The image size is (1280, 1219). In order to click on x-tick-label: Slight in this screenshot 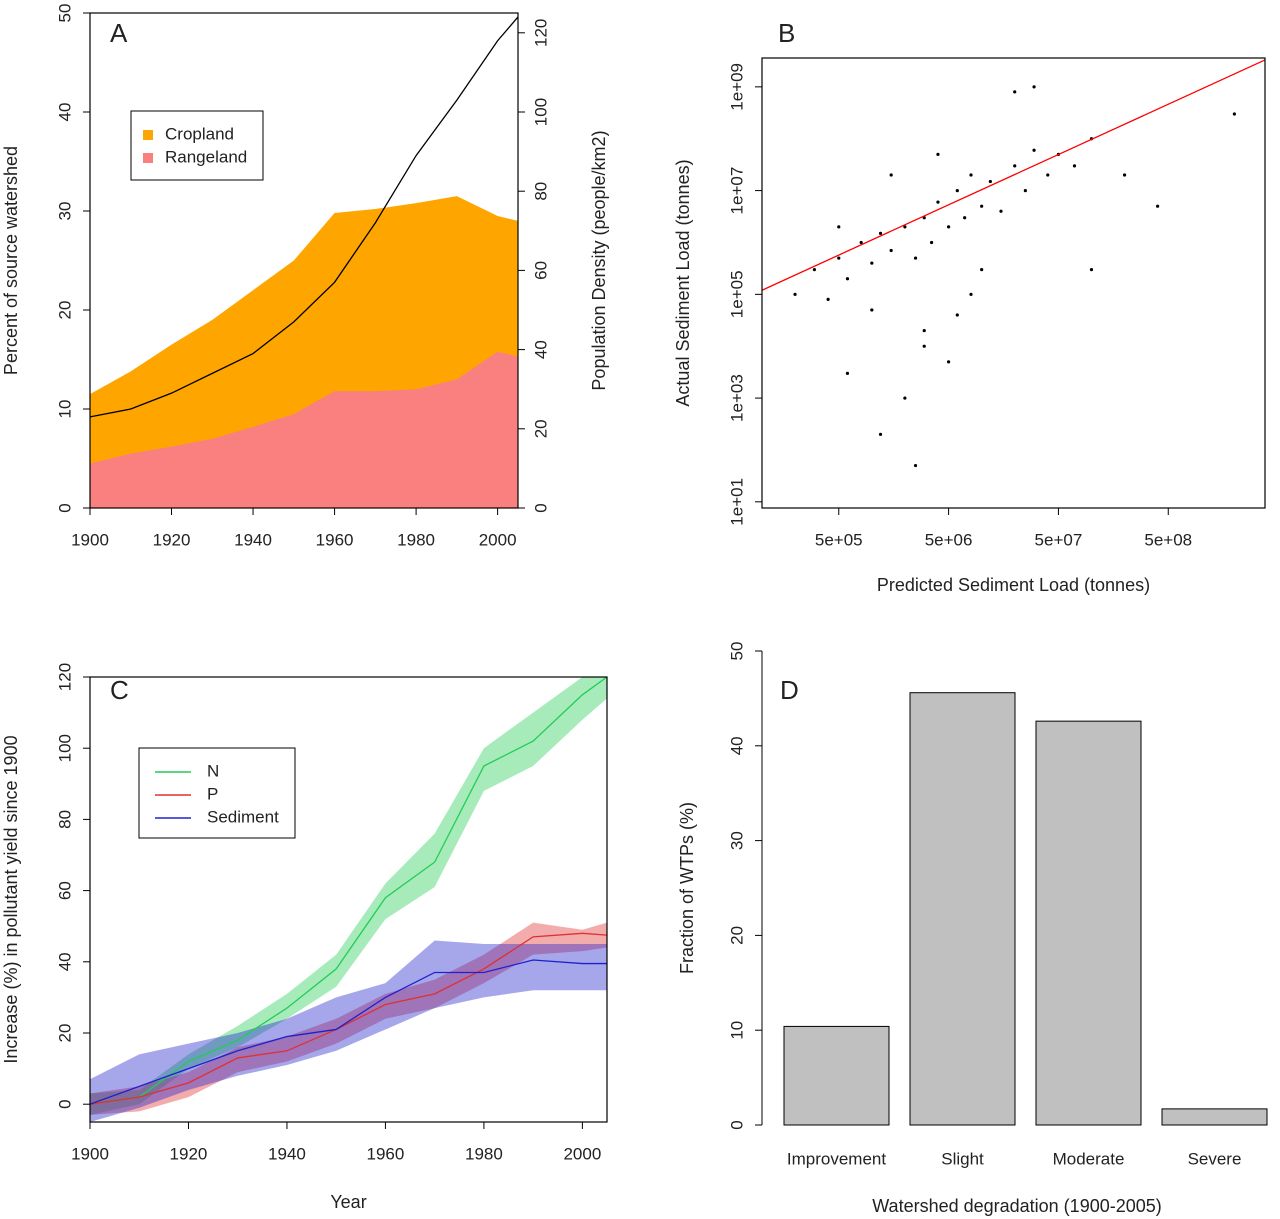, I will do `click(962, 1158)`.